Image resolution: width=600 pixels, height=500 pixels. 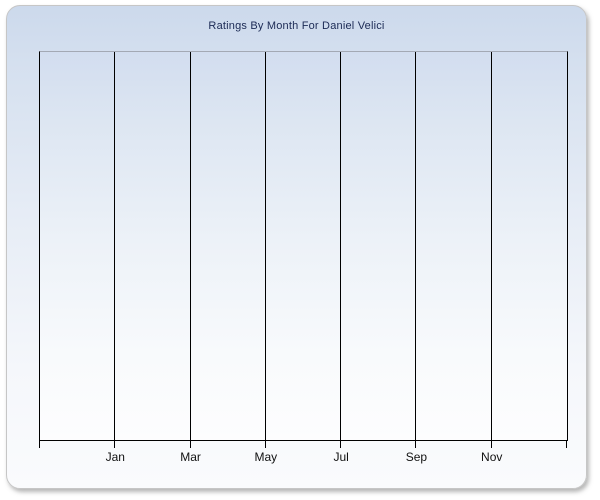 What do you see at coordinates (416, 457) in the screenshot?
I see `x-axis-label: Sep` at bounding box center [416, 457].